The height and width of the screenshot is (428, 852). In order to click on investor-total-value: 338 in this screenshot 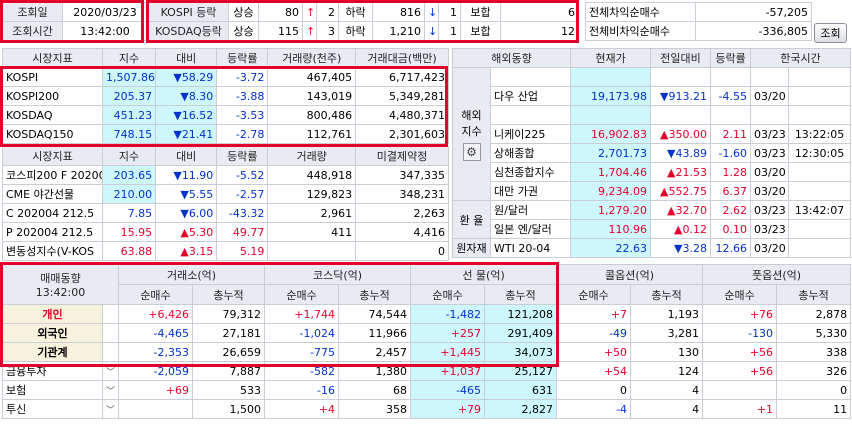, I will do `click(814, 352)`.